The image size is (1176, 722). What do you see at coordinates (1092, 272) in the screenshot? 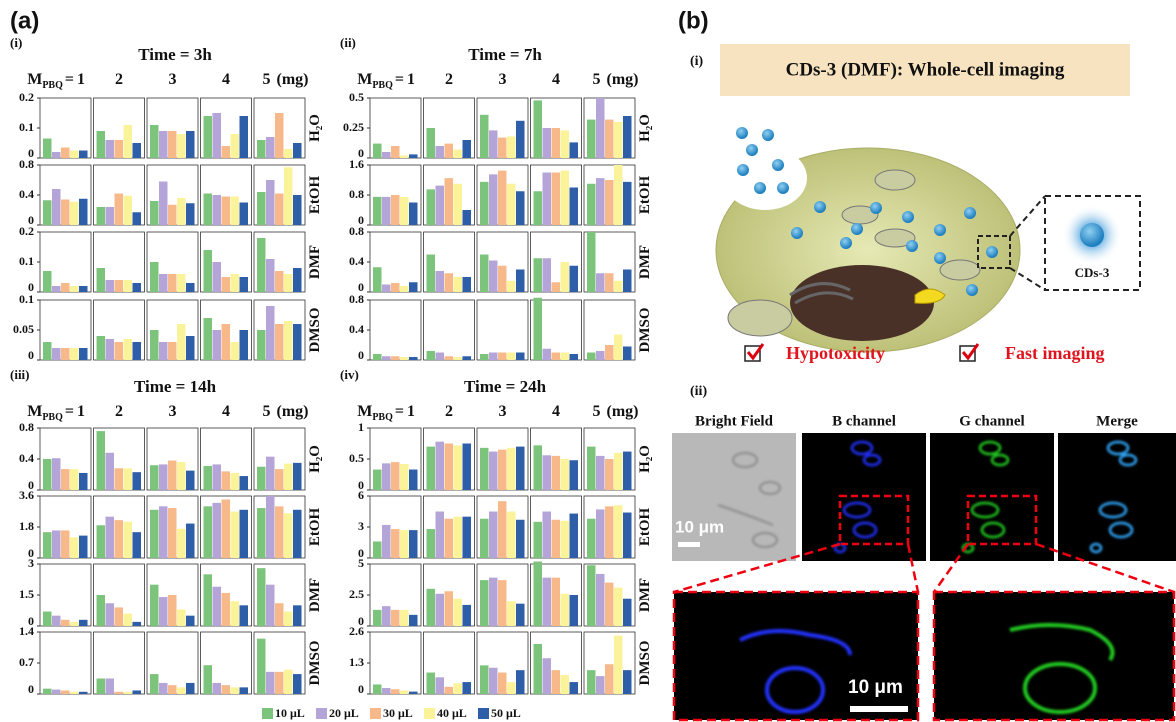
I see `particle-label: CDs-3` at bounding box center [1092, 272].